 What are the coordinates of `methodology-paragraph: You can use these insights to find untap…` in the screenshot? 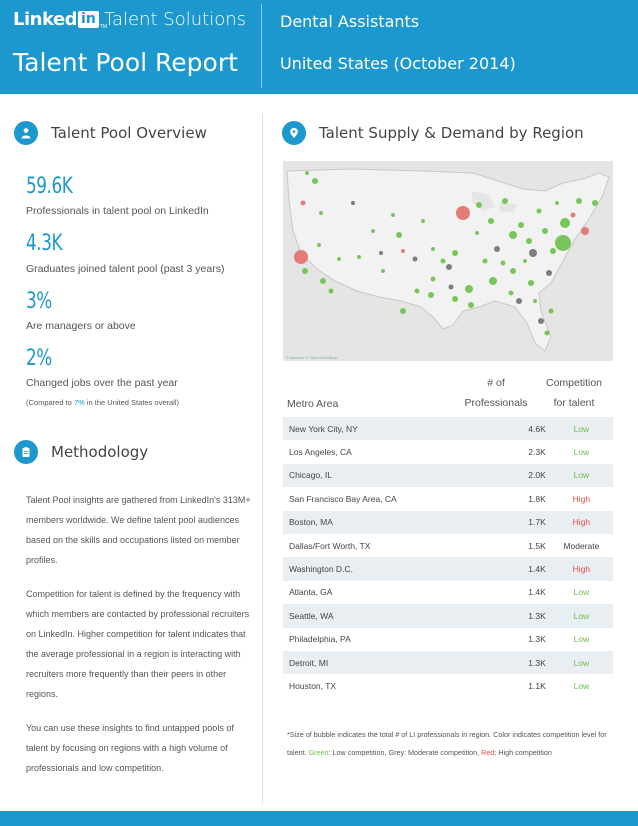 It's located at (130, 748).